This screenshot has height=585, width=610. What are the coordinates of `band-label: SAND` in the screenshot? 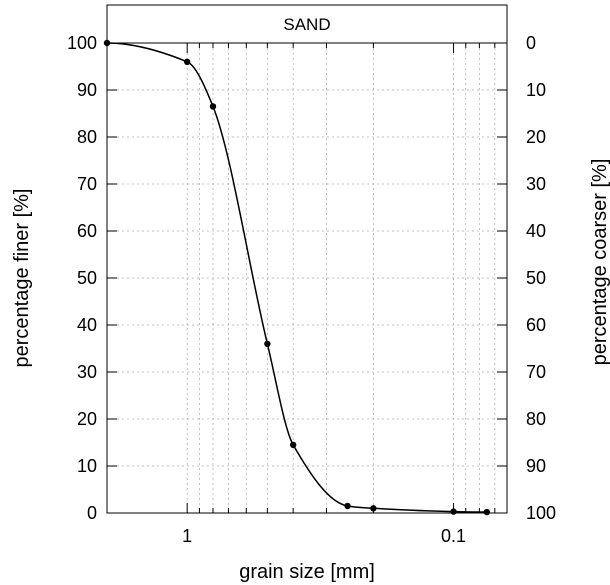 It's located at (306, 24).